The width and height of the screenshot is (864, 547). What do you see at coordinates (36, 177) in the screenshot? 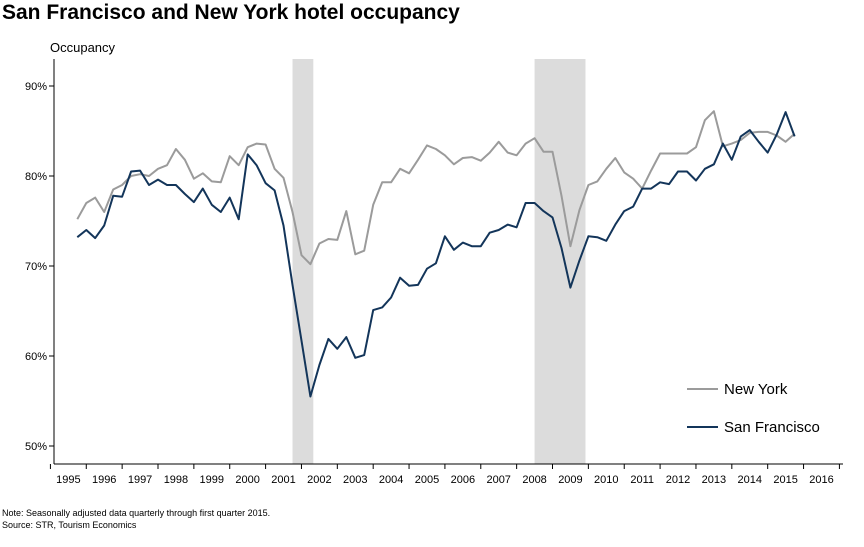
I see `y-tick-label: 80%` at bounding box center [36, 177].